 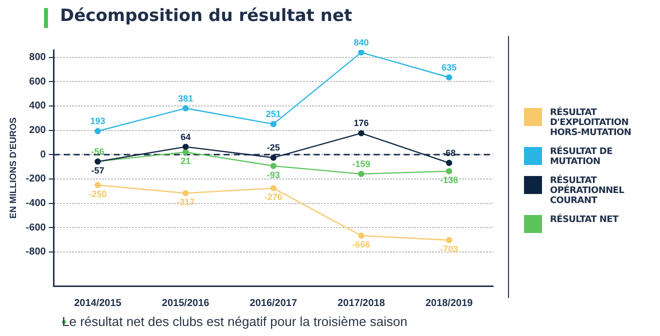 What do you see at coordinates (97, 171) in the screenshot?
I see `data-label: -57` at bounding box center [97, 171].